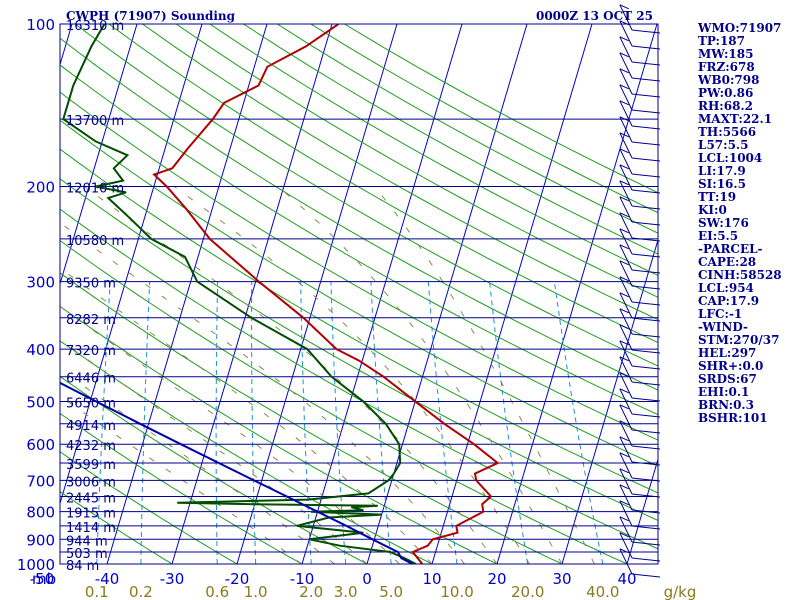  What do you see at coordinates (91, 320) in the screenshot?
I see `height-label: 8282 m` at bounding box center [91, 320].